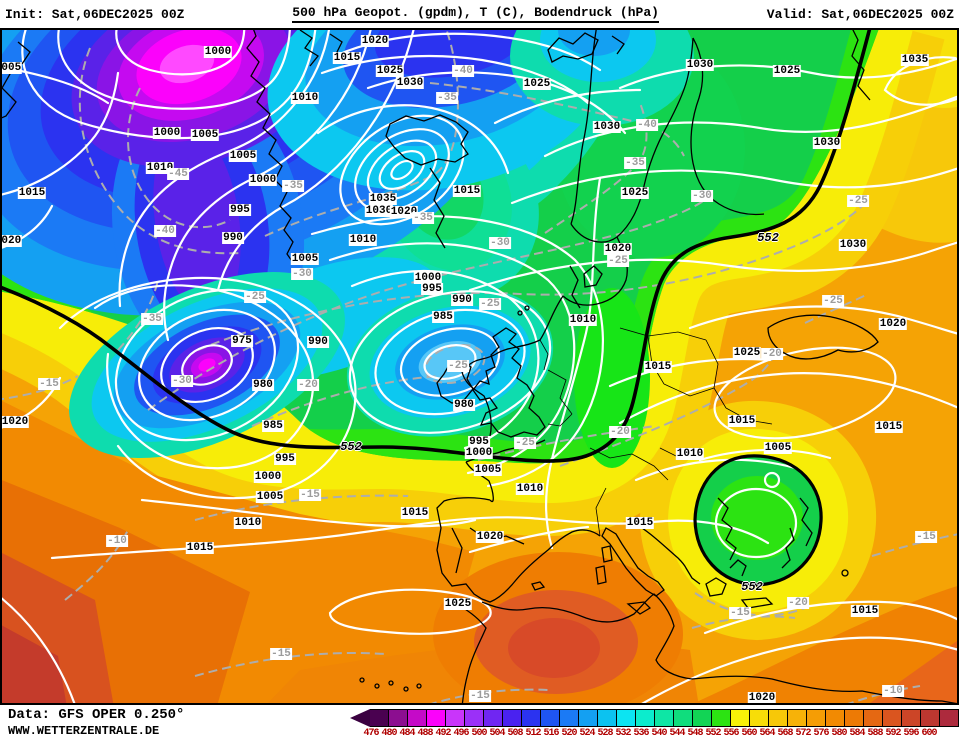  I want to click on scale-tick-label: 488, so click(425, 733).